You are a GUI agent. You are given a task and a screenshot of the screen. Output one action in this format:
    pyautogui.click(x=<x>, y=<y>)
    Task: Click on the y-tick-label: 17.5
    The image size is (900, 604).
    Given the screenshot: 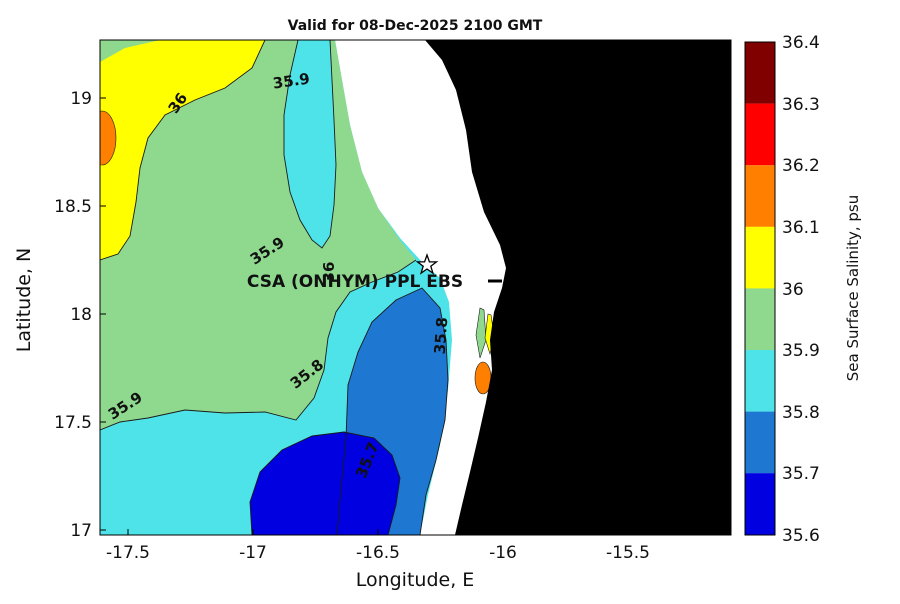 What is the action you would take?
    pyautogui.click(x=73, y=423)
    